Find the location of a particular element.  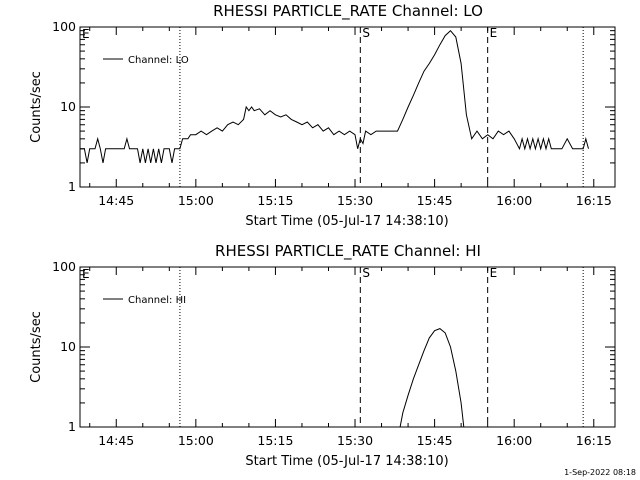

legend: Channel: LO is located at coordinates (146, 60).